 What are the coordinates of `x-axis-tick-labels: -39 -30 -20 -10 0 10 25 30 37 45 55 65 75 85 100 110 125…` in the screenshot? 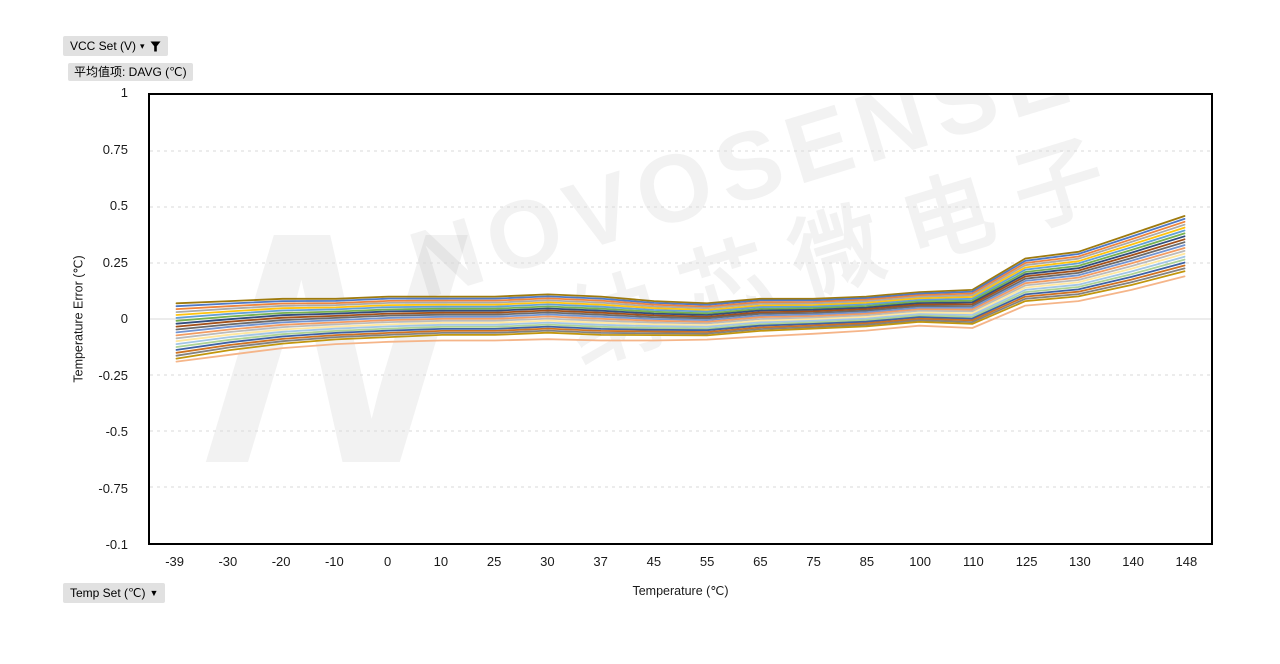 It's located at (680, 561).